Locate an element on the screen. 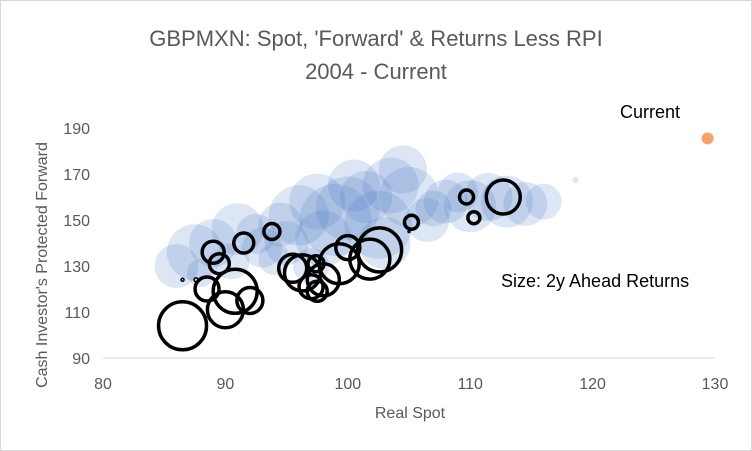 Image resolution: width=752 pixels, height=451 pixels. x-tick-label: 120 is located at coordinates (592, 384).